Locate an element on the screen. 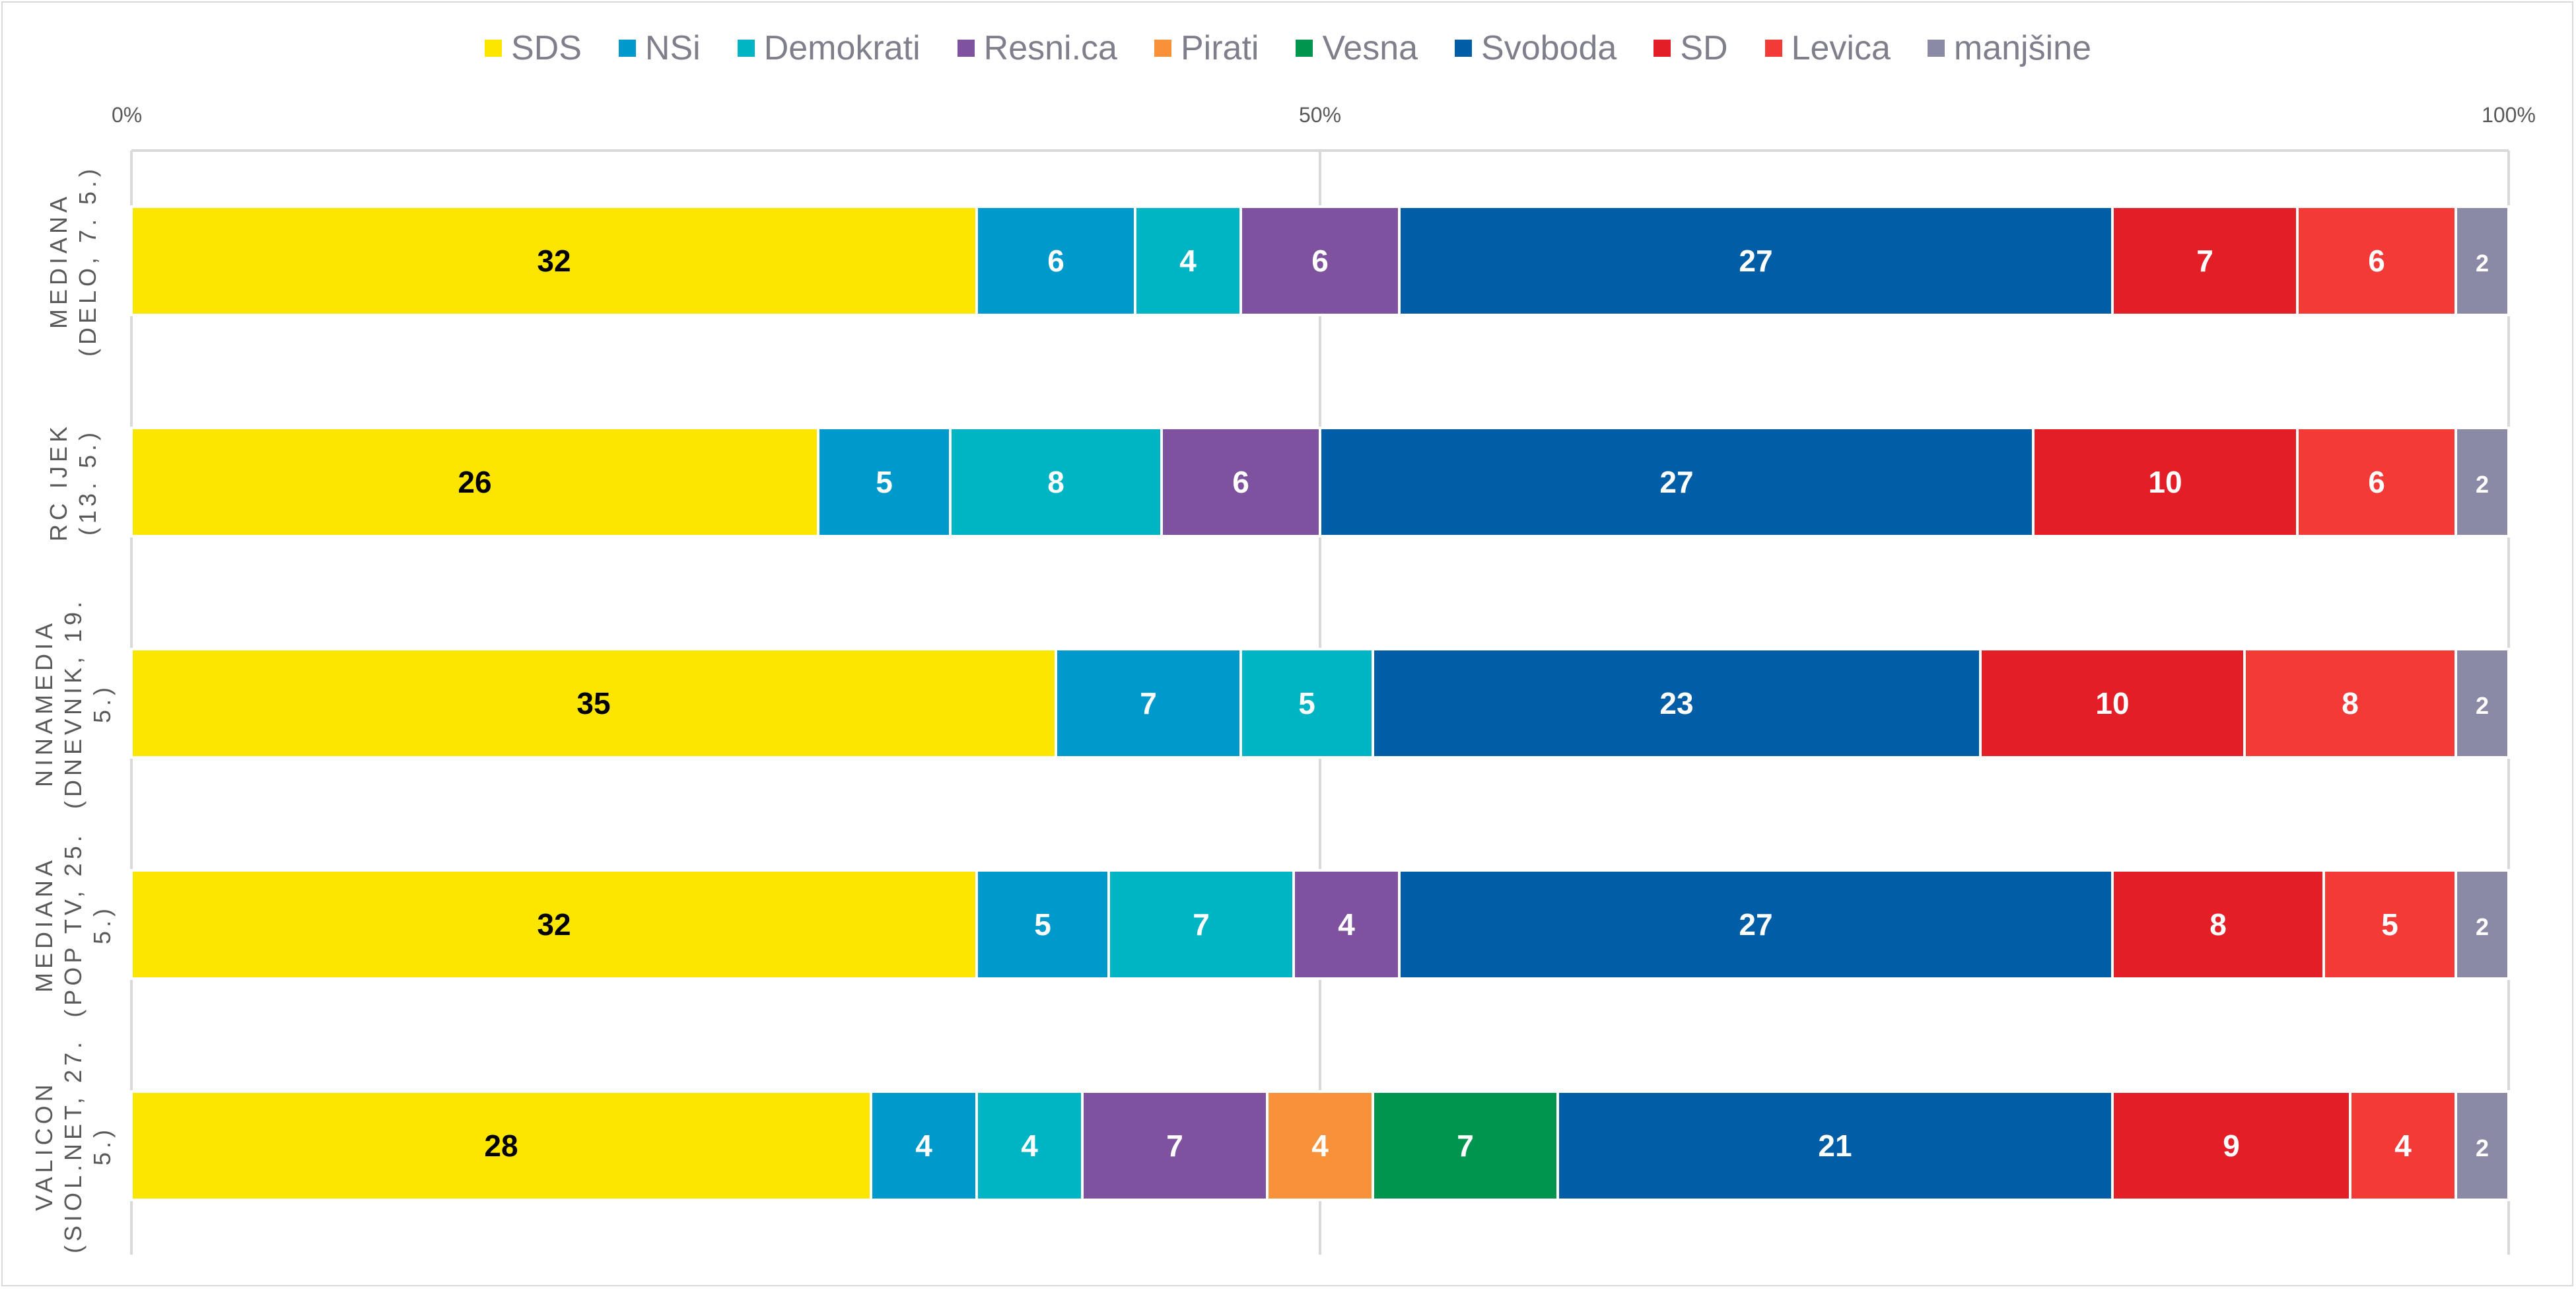  legend-item: Vesna is located at coordinates (1357, 48).